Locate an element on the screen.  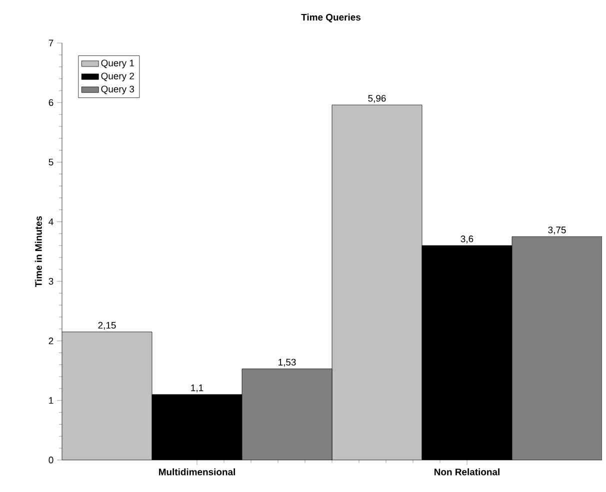
legend-label: Query 3 is located at coordinates (117, 90).